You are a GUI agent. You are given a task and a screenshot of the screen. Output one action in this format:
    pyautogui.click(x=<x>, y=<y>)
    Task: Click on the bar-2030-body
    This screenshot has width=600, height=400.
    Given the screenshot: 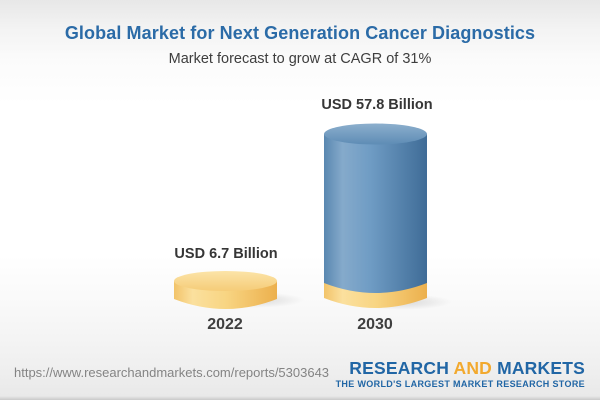 What is the action you would take?
    pyautogui.click(x=375, y=213)
    